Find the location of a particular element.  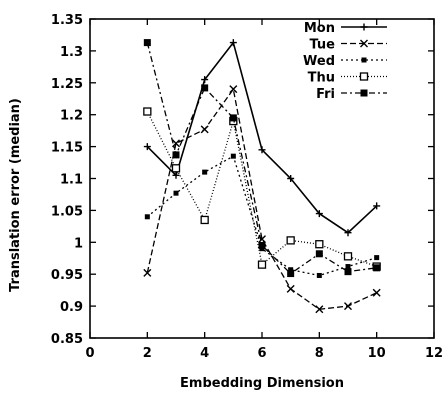

y-tick-label: 1.2 is located at coordinates (71, 116).